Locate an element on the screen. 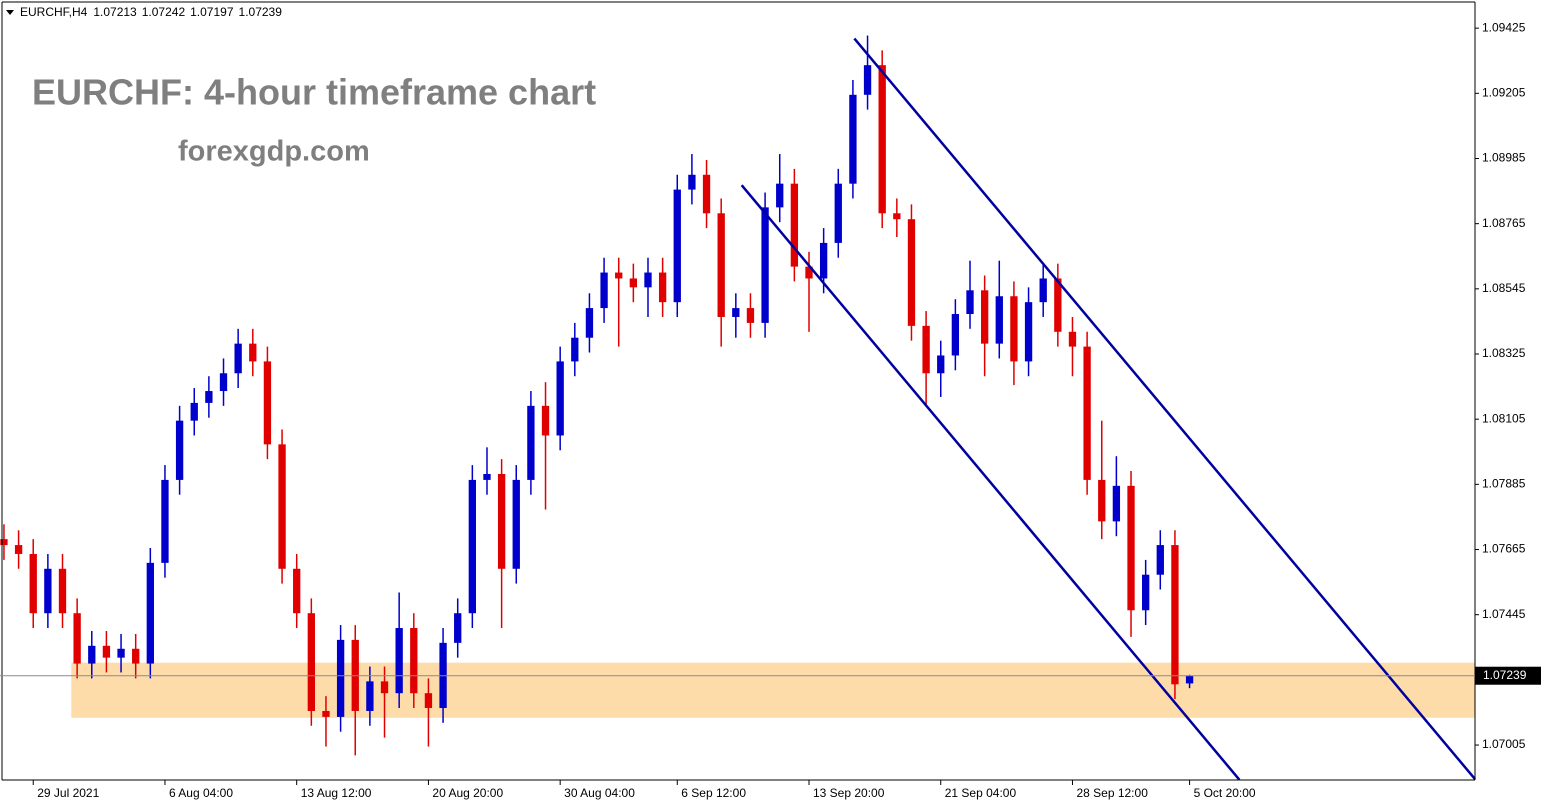 This screenshot has height=807, width=1549. y-tick-label: 1.07005 is located at coordinates (1504, 744).